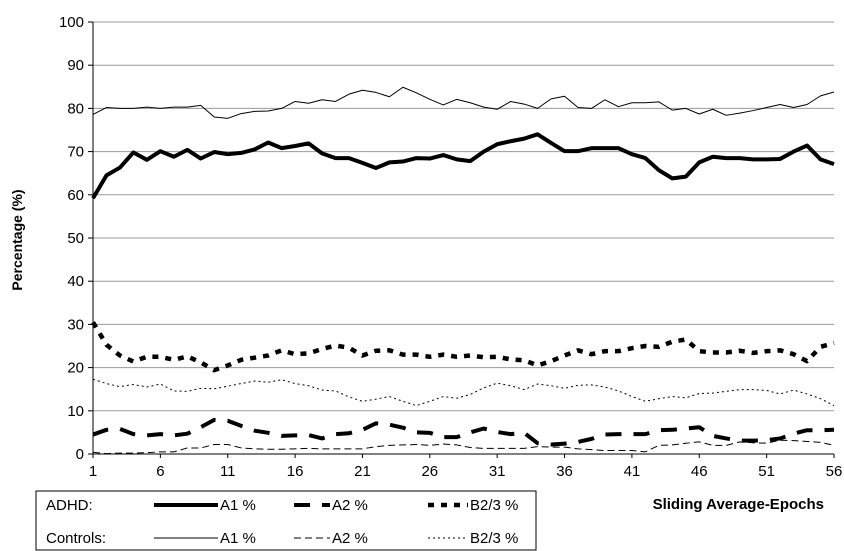 This screenshot has width=844, height=551. I want to click on legend-group-label-adhd: ADHD:, so click(69, 505).